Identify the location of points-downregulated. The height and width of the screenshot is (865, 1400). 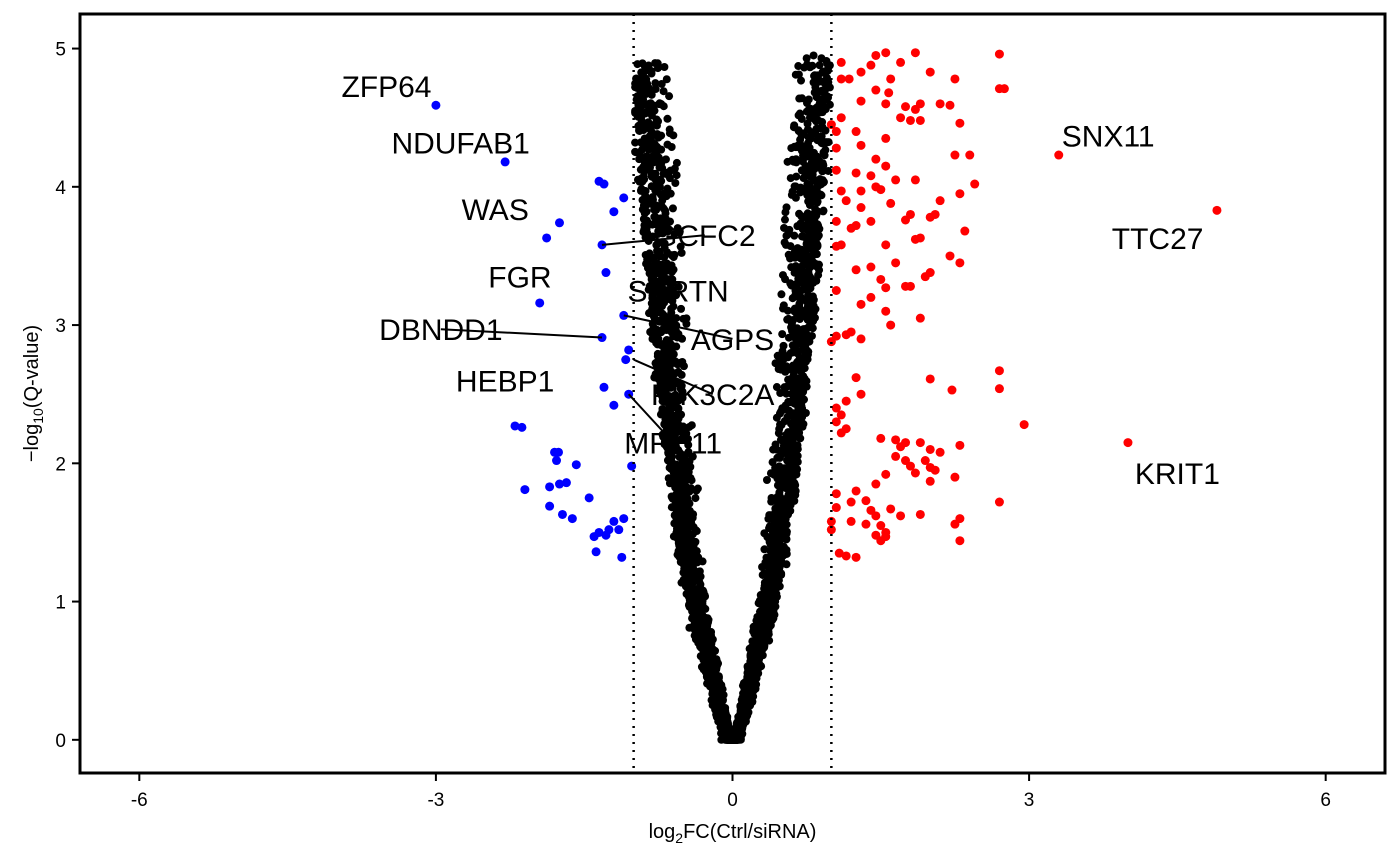
(534, 331).